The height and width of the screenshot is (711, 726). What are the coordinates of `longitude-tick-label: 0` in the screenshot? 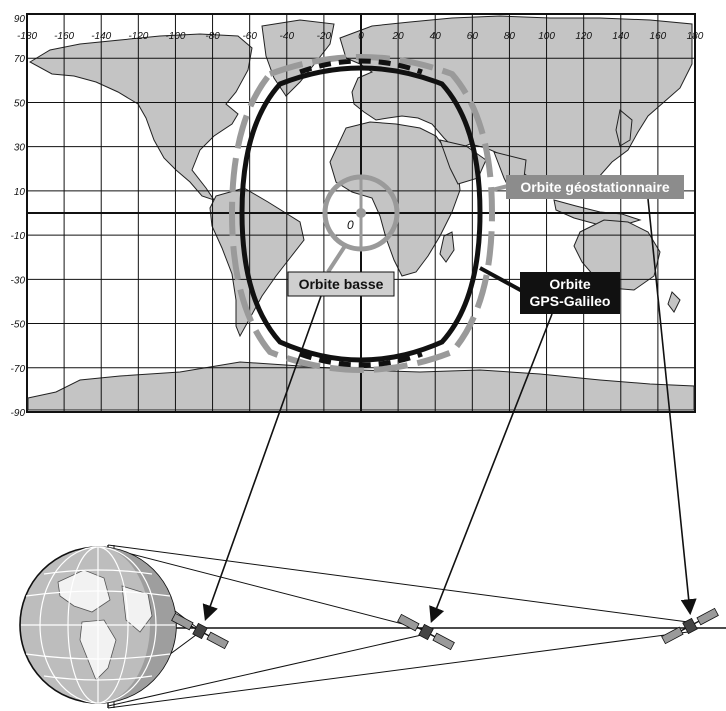 It's located at (361, 36).